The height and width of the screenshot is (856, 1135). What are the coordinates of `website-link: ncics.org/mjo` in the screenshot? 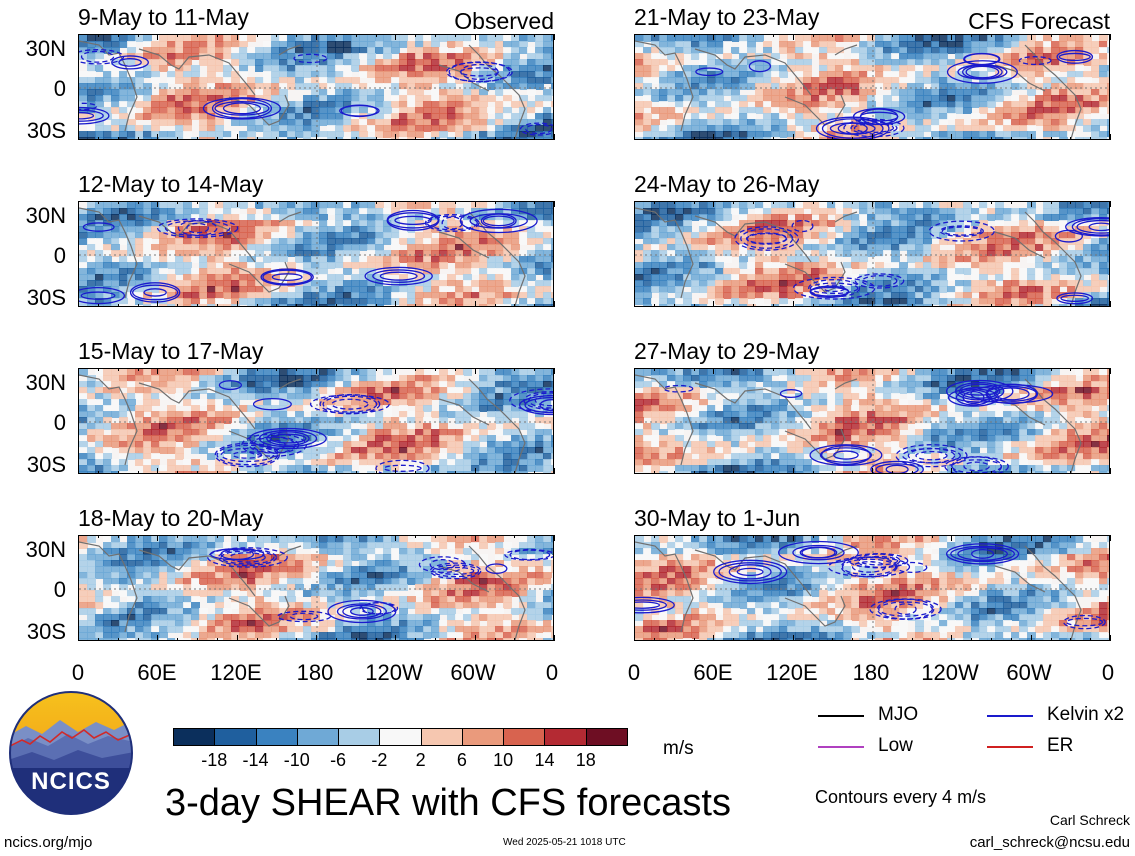 It's located at (48, 842).